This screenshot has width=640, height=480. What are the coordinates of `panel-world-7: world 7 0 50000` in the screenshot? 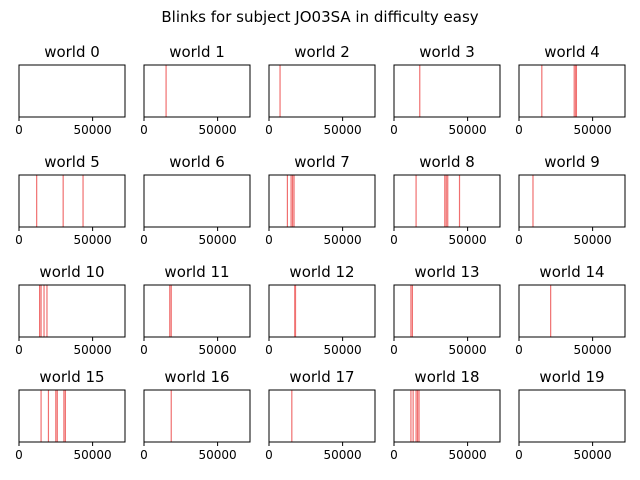 It's located at (320, 200).